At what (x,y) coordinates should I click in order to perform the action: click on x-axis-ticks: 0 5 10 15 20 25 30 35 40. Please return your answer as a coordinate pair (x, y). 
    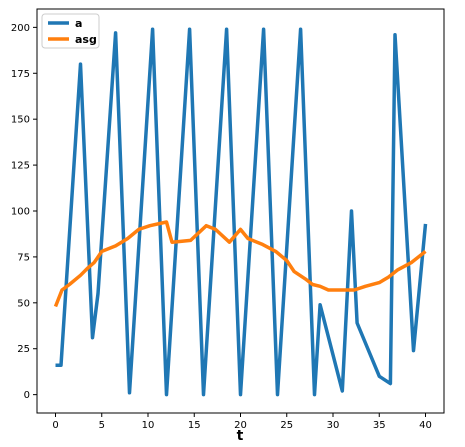
    Looking at the image, I should click on (242, 422).